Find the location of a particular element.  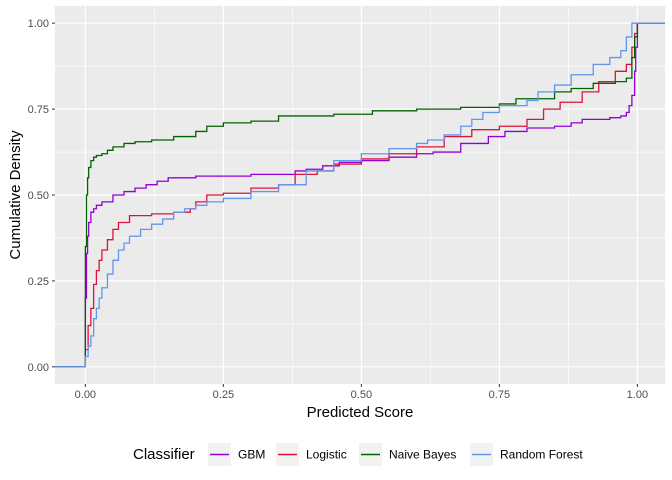

legend-label-gbm: GBM is located at coordinates (251, 455).